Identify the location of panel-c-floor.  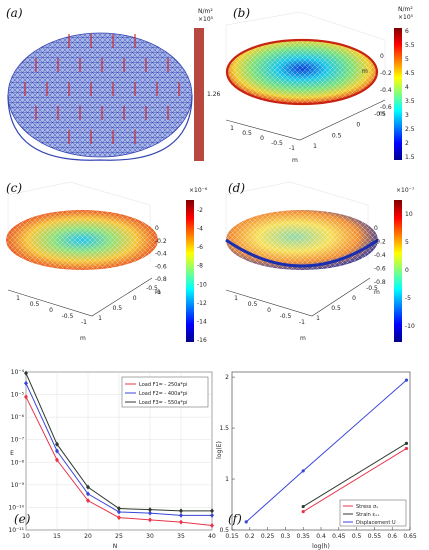
(80, 297).